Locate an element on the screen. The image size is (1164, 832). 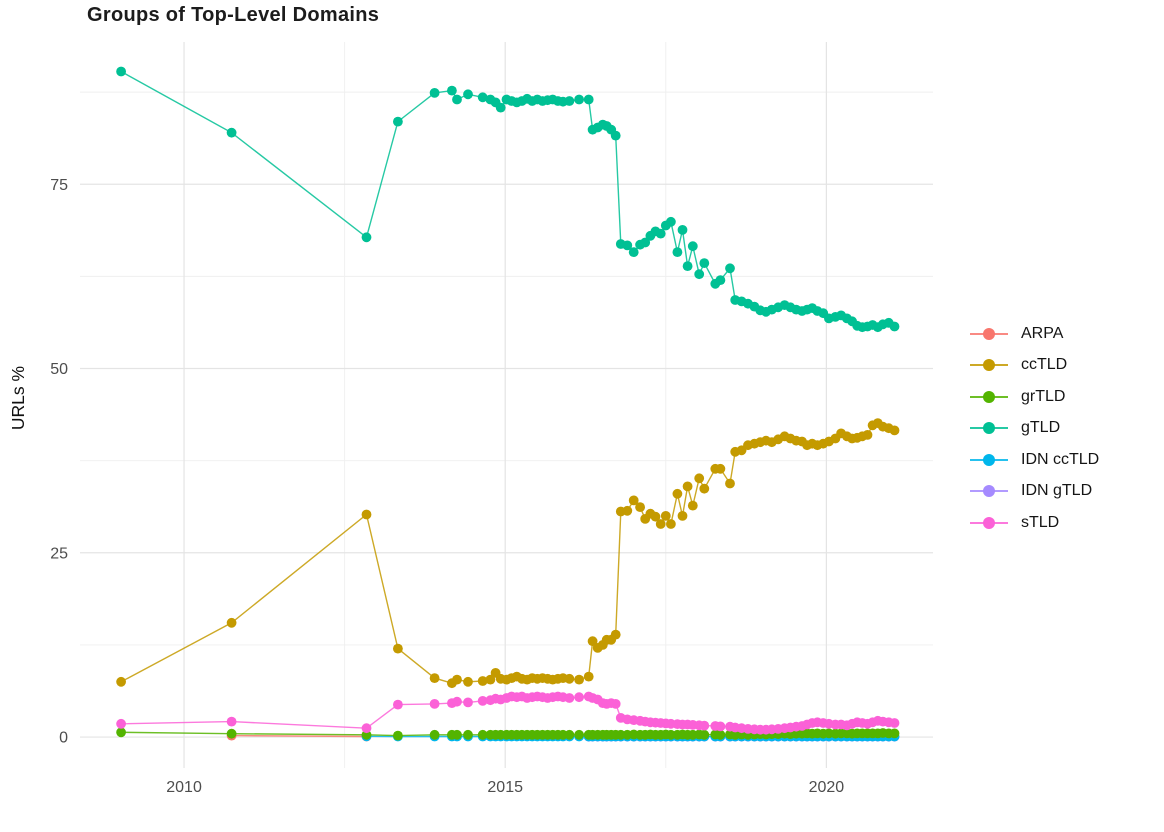
legend-item-idn-gtld: IDN gTLD is located at coordinates (1034, 492).